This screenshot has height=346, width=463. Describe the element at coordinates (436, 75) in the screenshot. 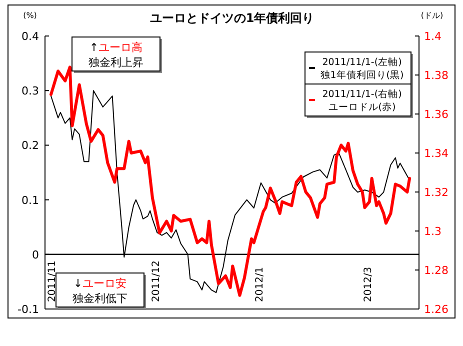

I see `y2-tick-label: 1.38` at that location.